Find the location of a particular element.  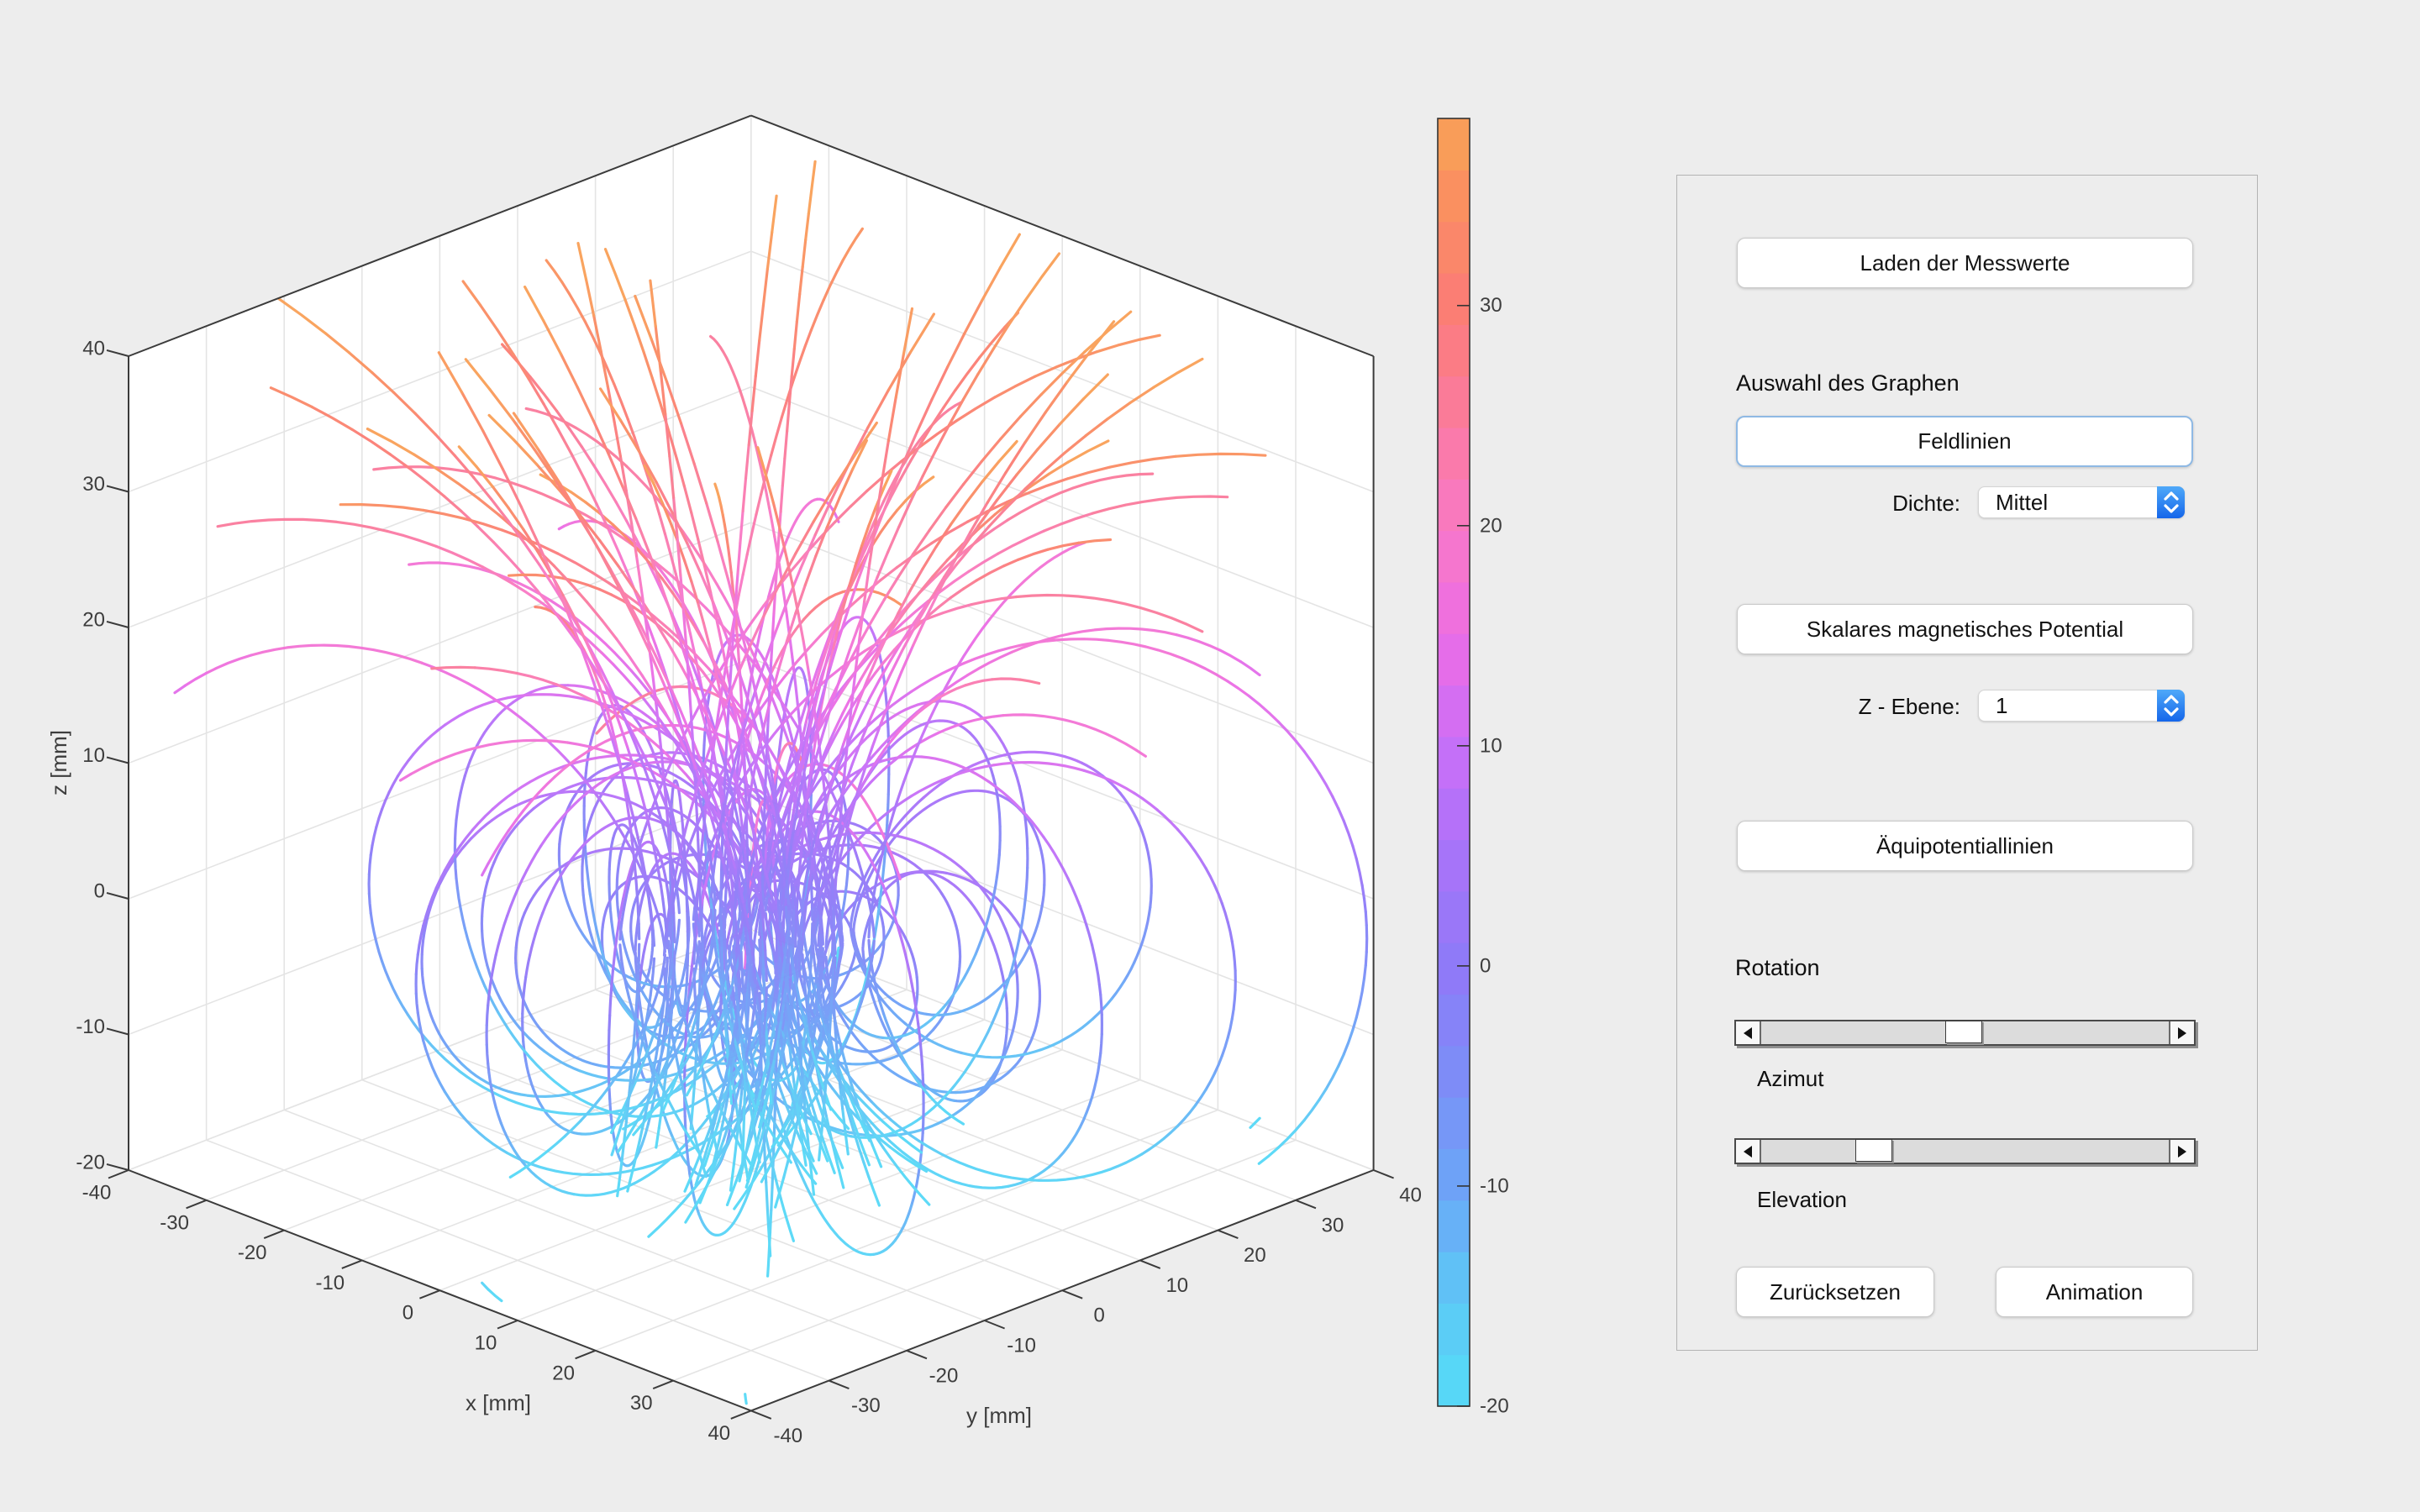

aequipotential-button: Äquipotentiallinien is located at coordinates (1965, 846).